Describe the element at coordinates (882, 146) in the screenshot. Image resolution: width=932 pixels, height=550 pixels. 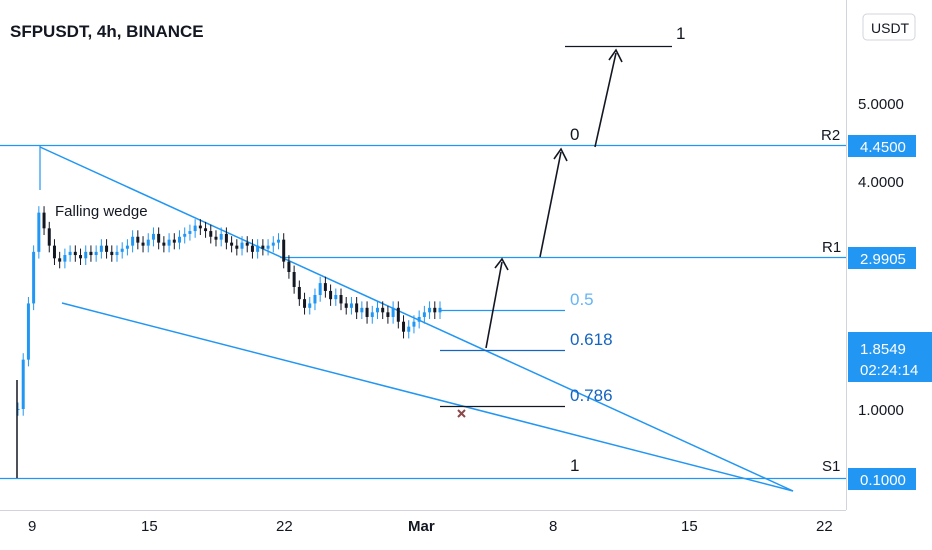
I see `r2-price-tag` at that location.